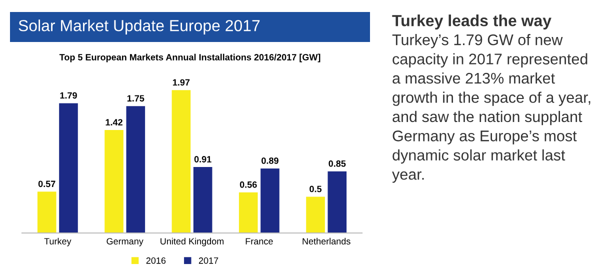 The height and width of the screenshot is (271, 600). What do you see at coordinates (139, 27) in the screenshot?
I see `chart-title: Solar Market Update Europe 2017` at bounding box center [139, 27].